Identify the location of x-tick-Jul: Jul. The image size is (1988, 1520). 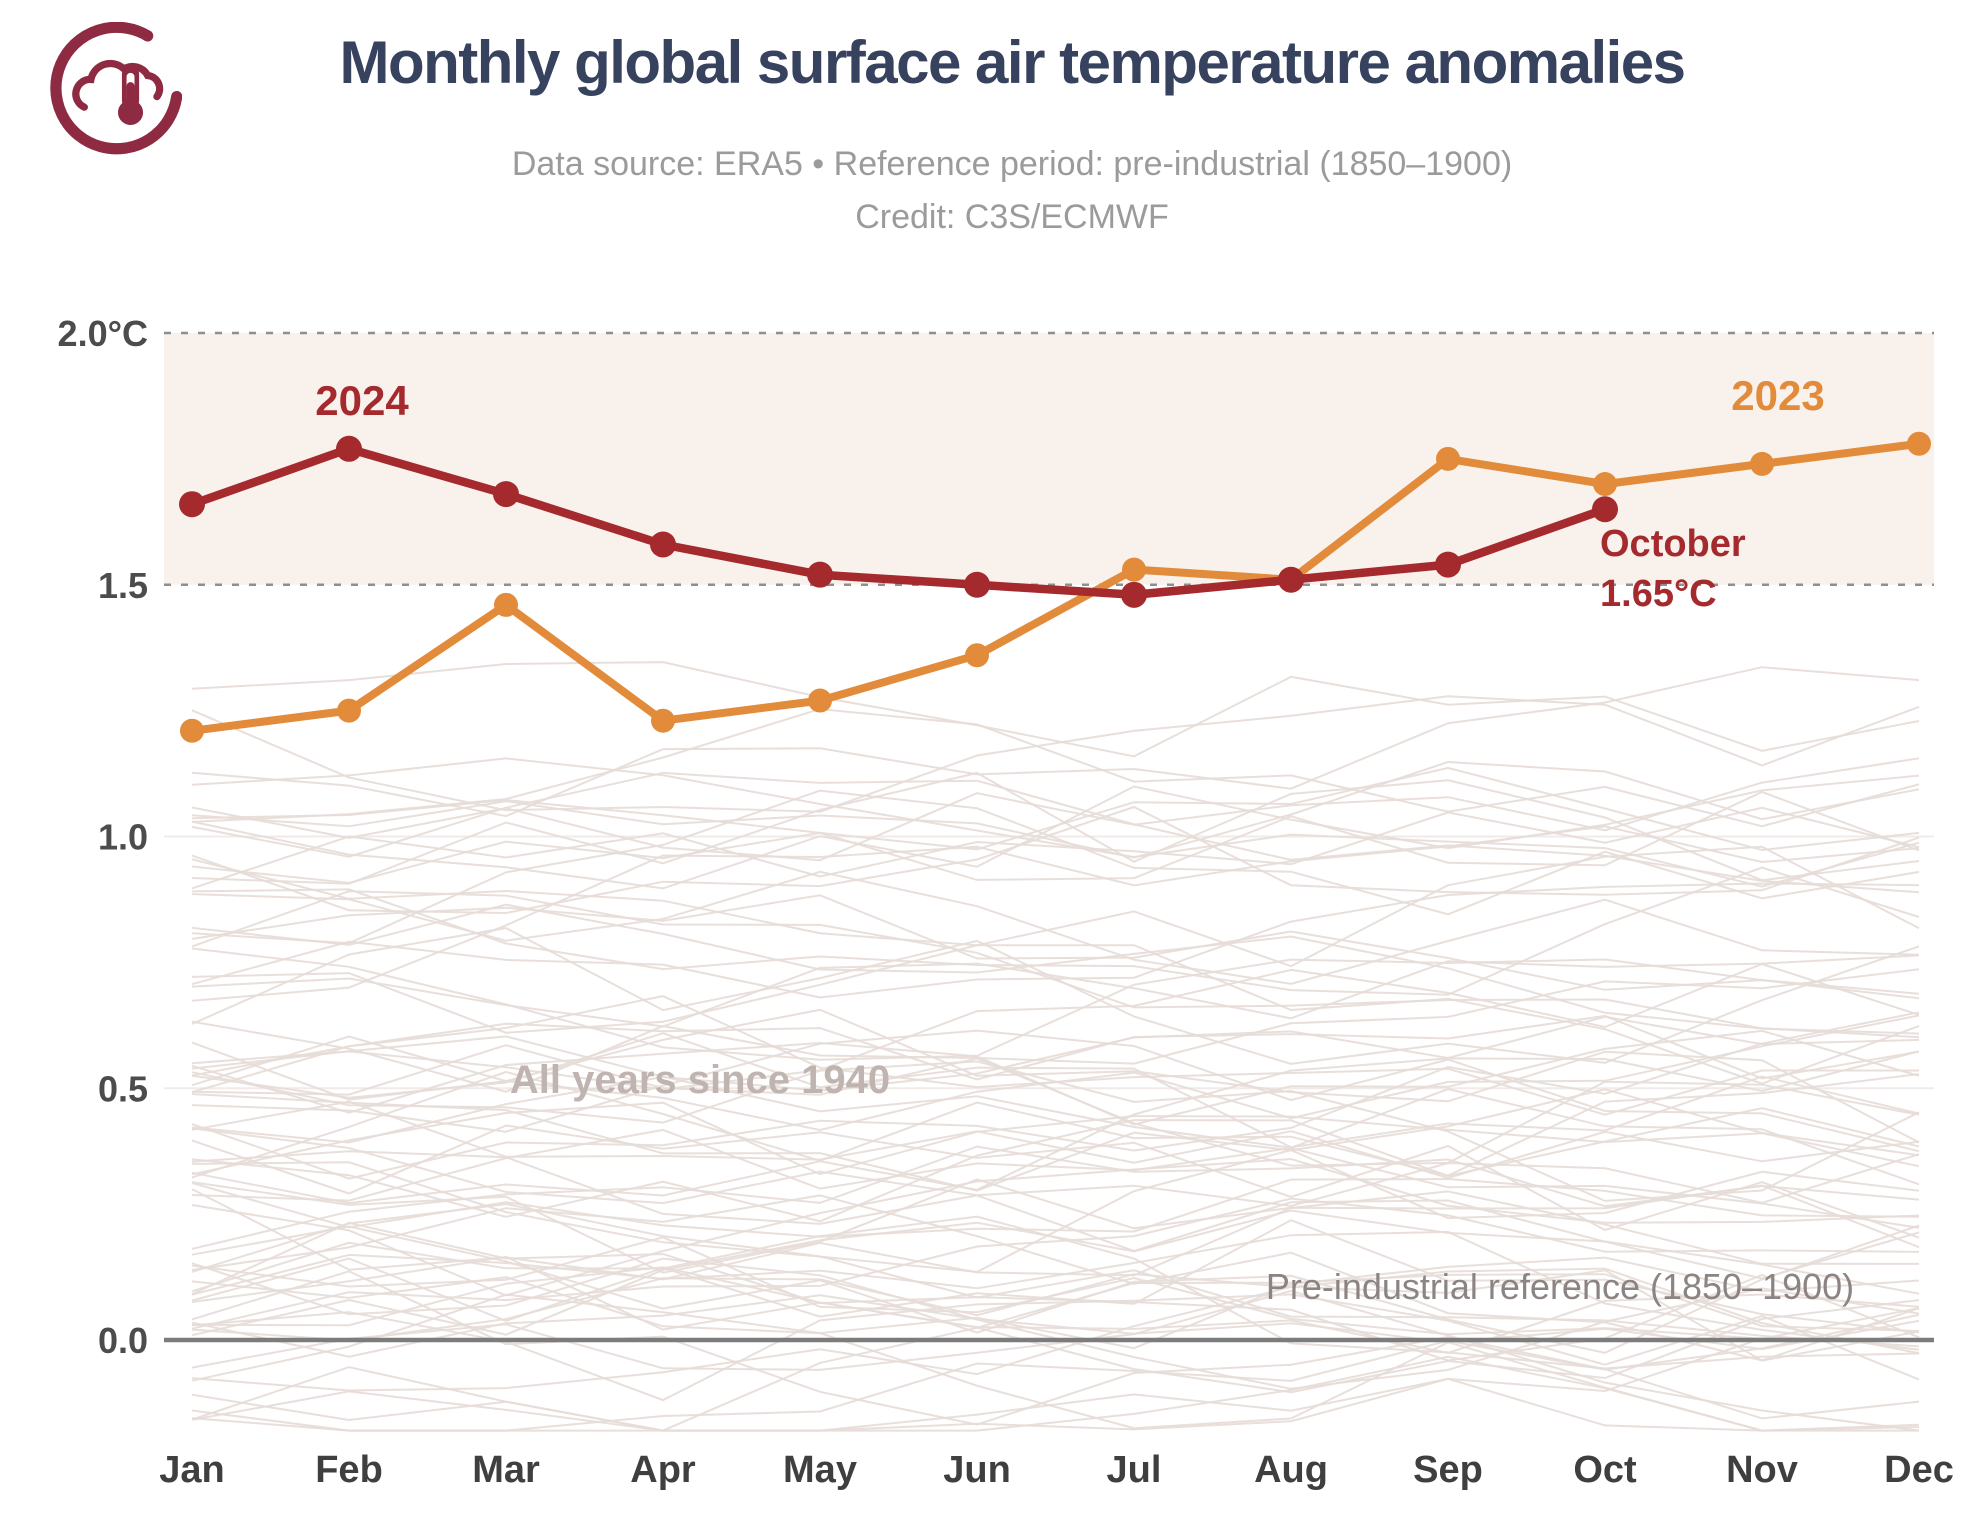
(1134, 1470).